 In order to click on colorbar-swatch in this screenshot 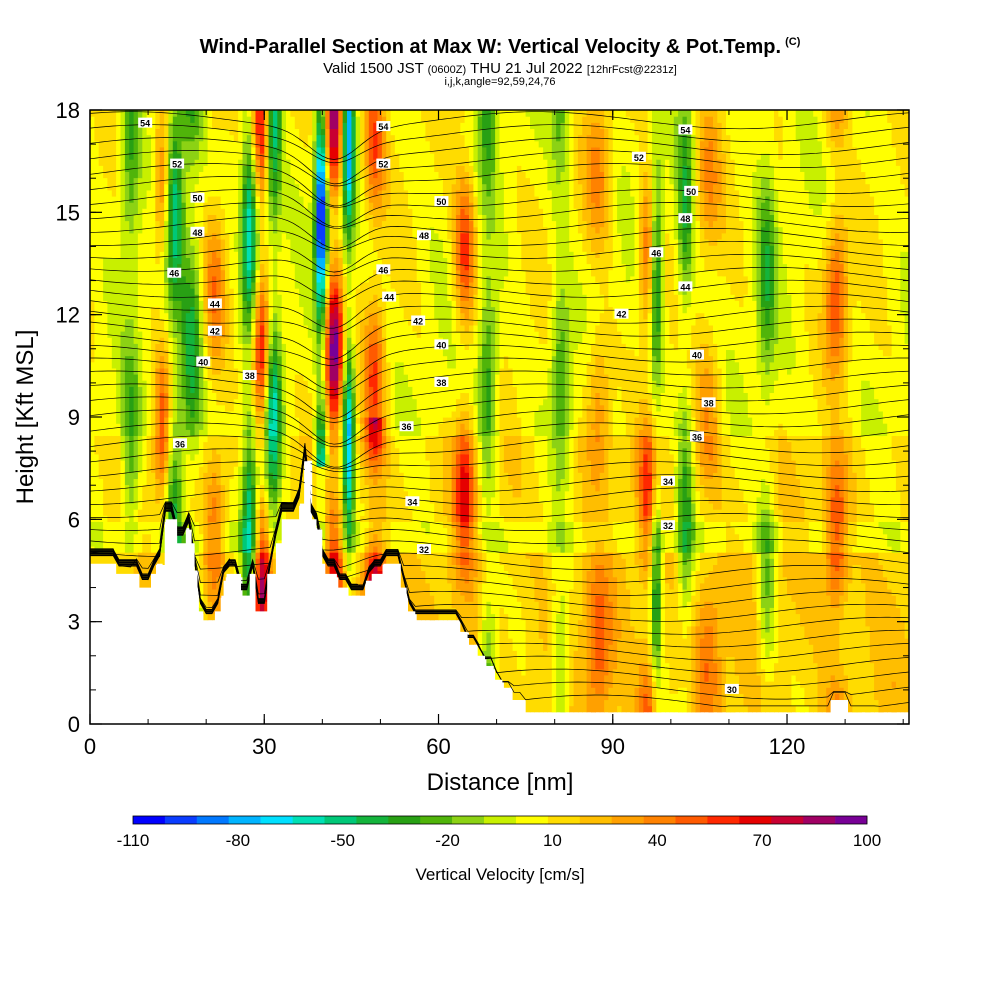, I will do `click(372, 820)`.